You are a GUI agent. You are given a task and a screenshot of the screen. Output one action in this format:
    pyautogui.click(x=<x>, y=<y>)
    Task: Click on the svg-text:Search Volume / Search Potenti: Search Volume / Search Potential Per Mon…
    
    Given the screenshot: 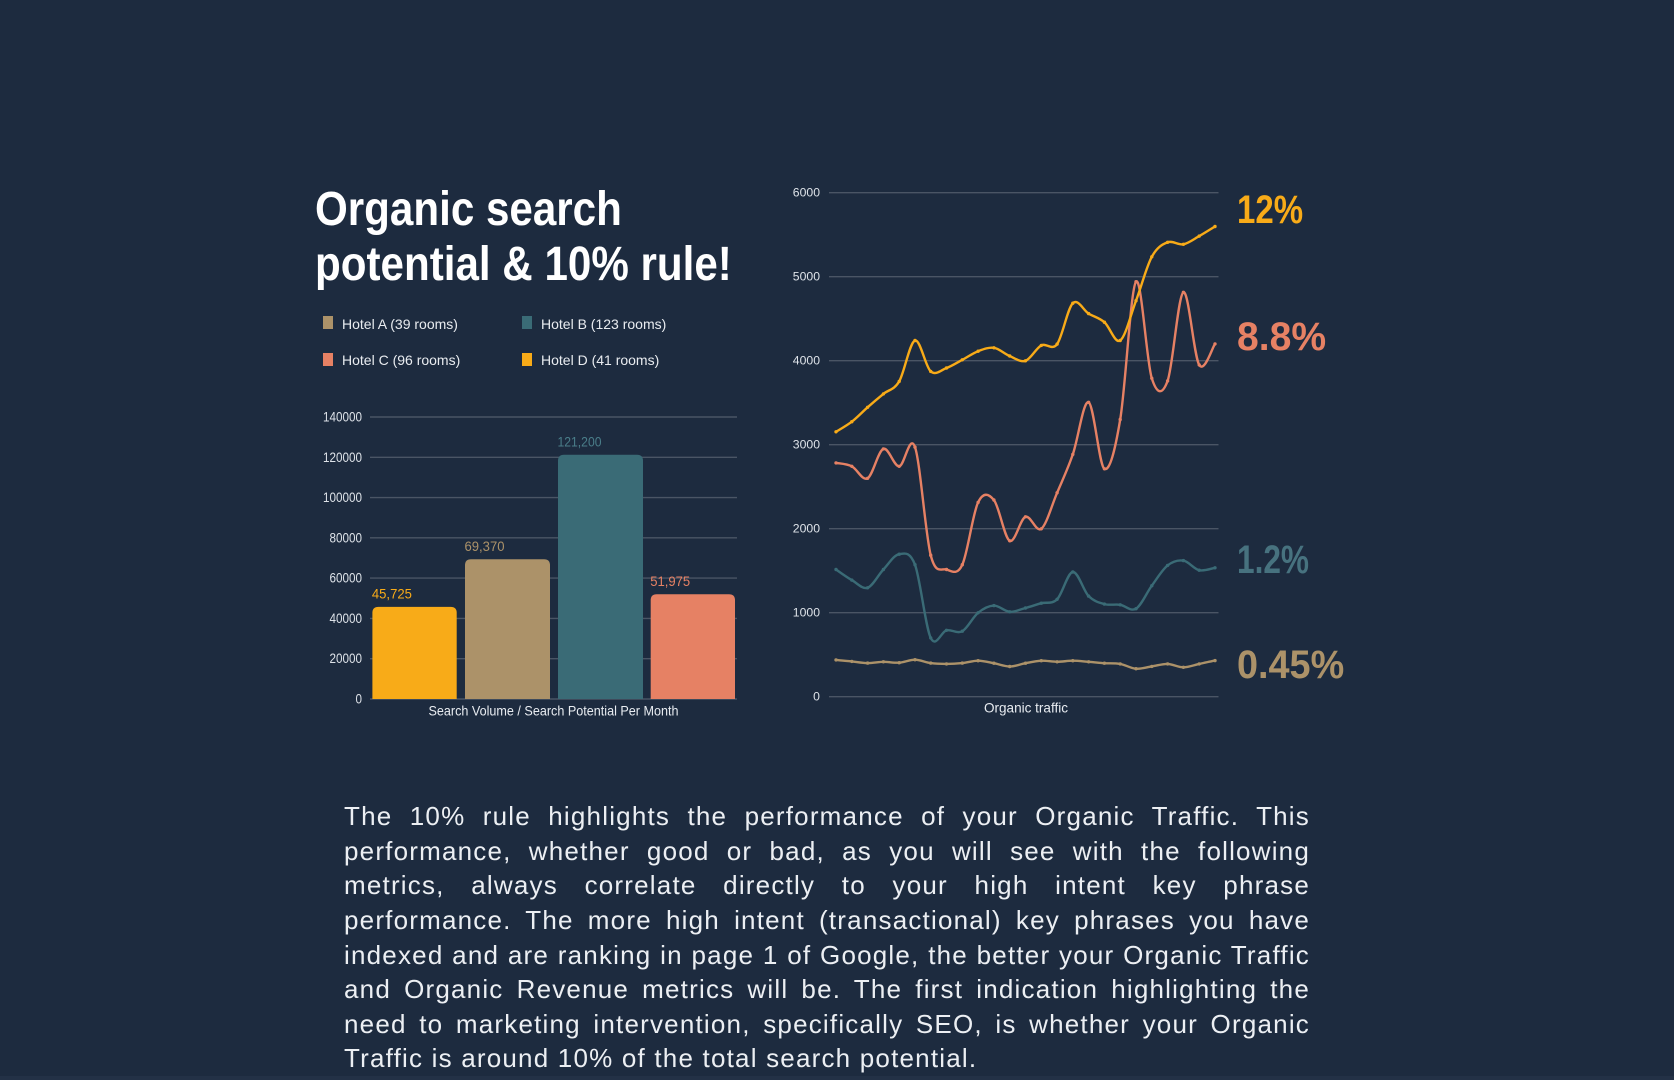 What is the action you would take?
    pyautogui.click(x=554, y=711)
    